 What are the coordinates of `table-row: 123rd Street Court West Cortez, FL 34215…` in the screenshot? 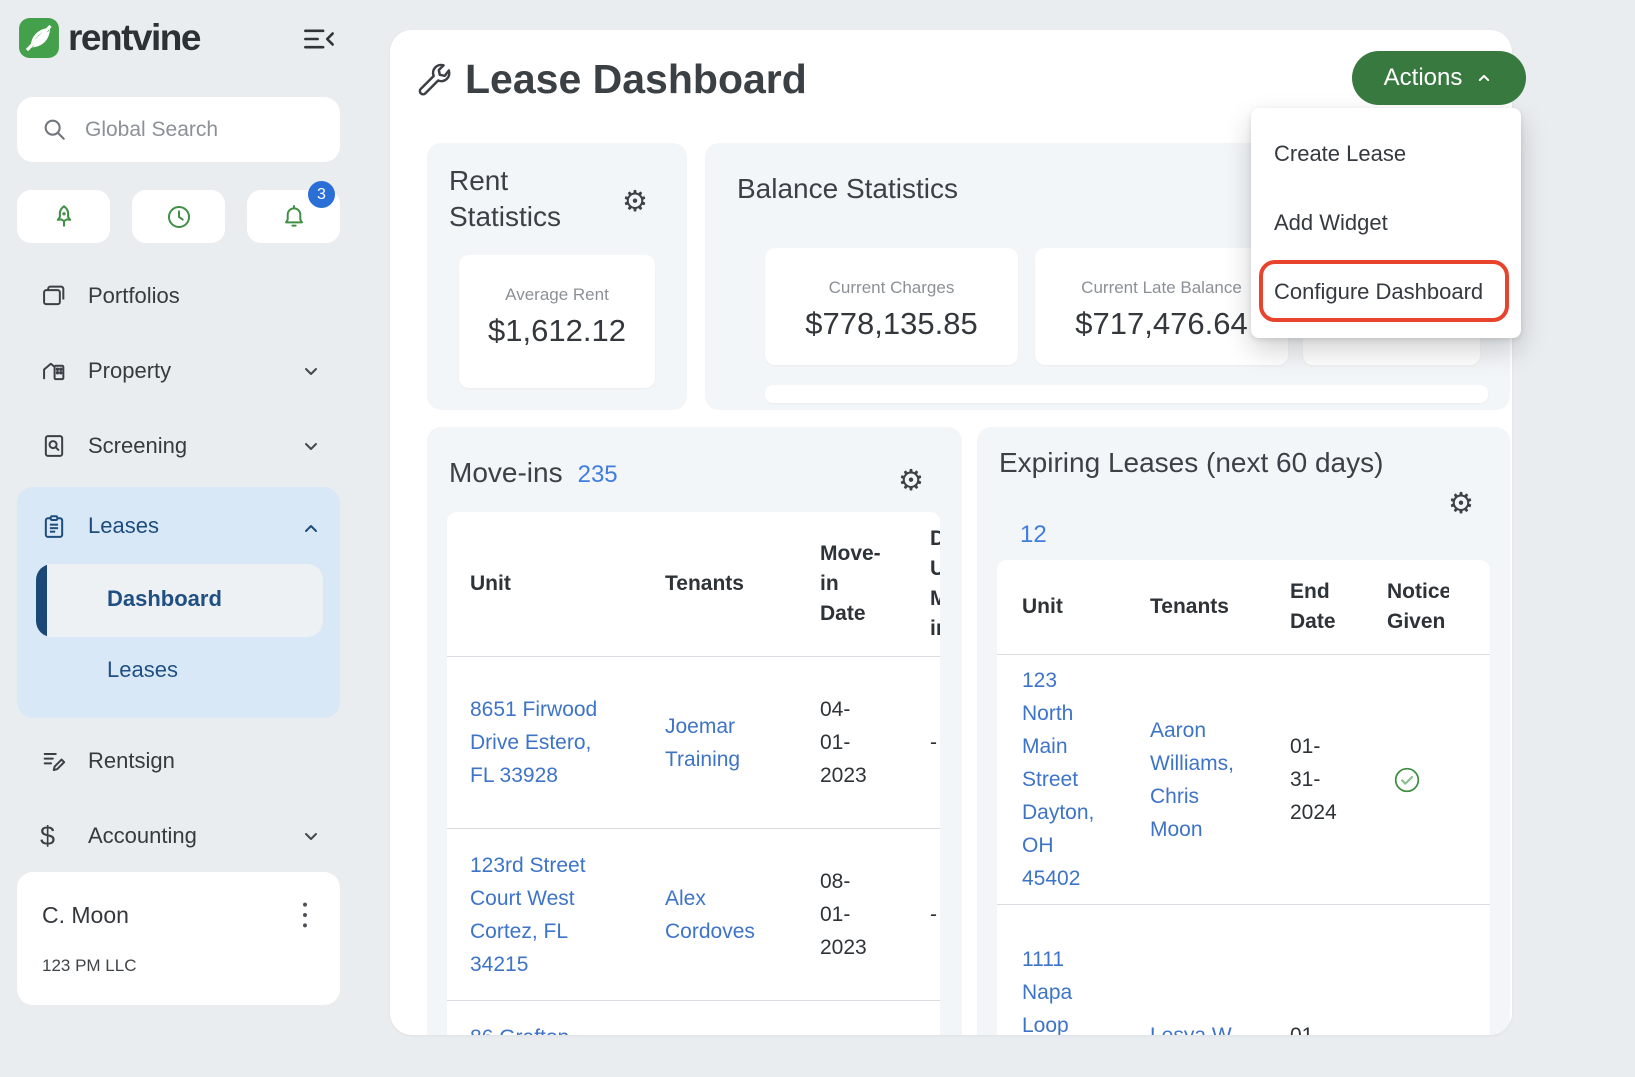 It's located at (693, 915).